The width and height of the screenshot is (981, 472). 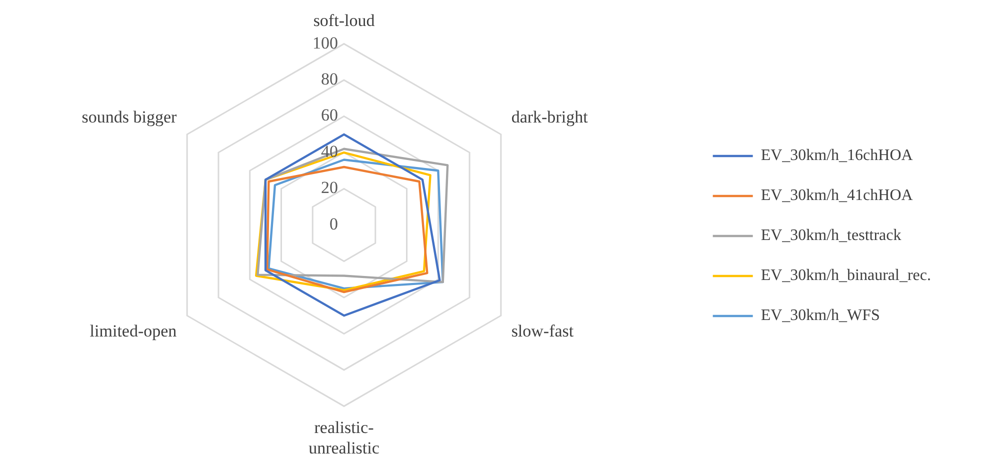 What do you see at coordinates (329, 188) in the screenshot?
I see `y-tick-label: 20` at bounding box center [329, 188].